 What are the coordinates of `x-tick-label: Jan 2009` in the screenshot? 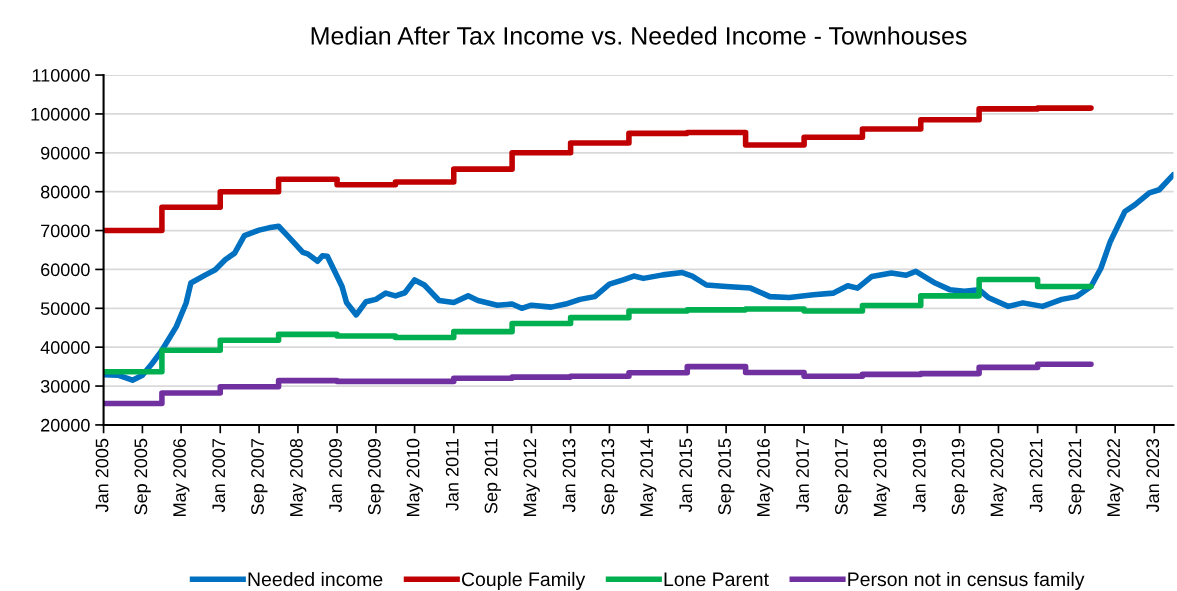 It's located at (335, 475).